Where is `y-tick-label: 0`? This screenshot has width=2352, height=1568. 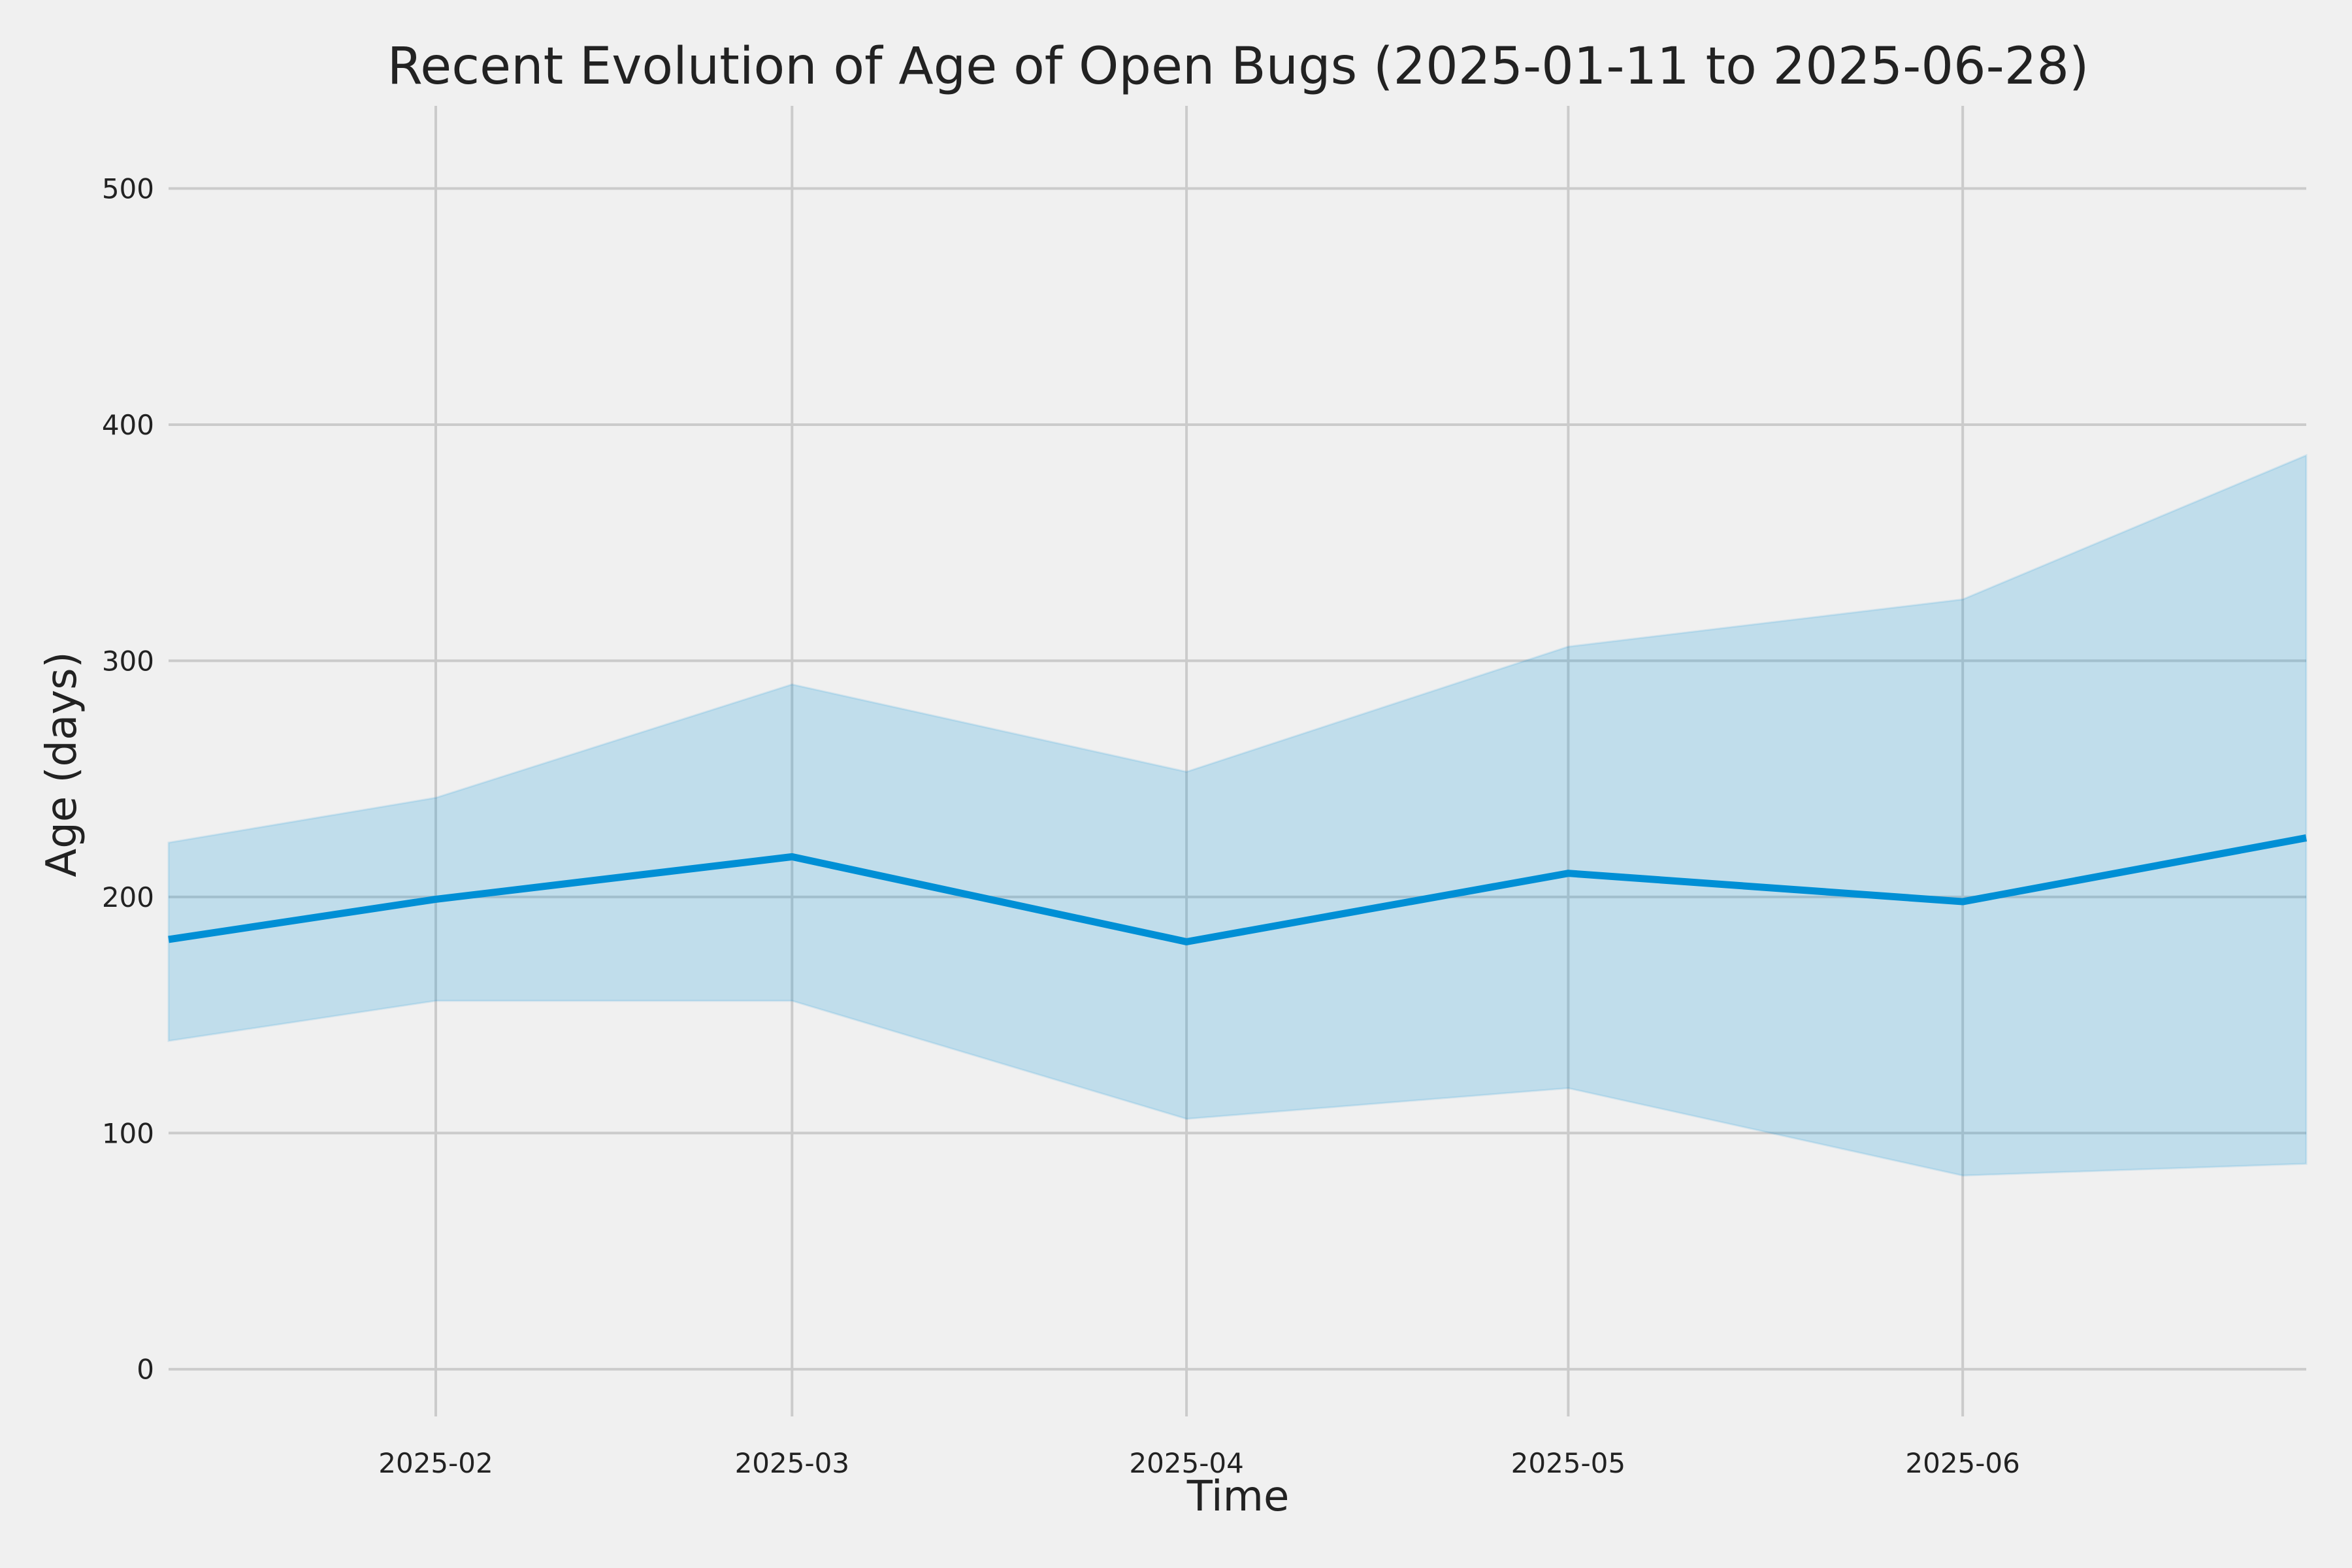
y-tick-label: 0 is located at coordinates (145, 1370).